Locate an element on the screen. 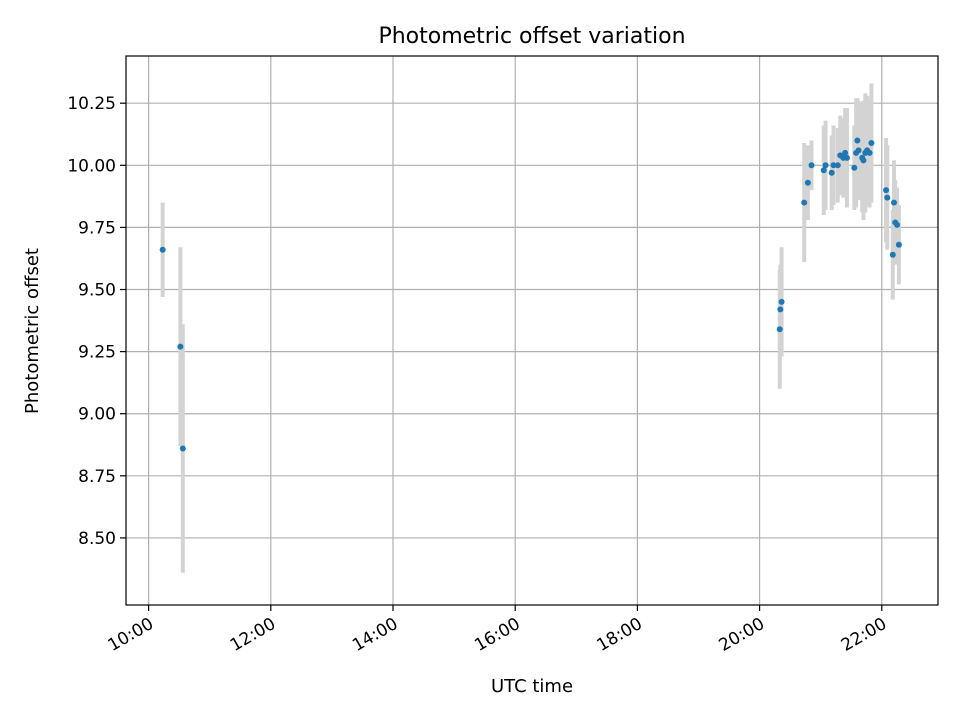  y-tick-label: 9.50 is located at coordinates (97, 291).